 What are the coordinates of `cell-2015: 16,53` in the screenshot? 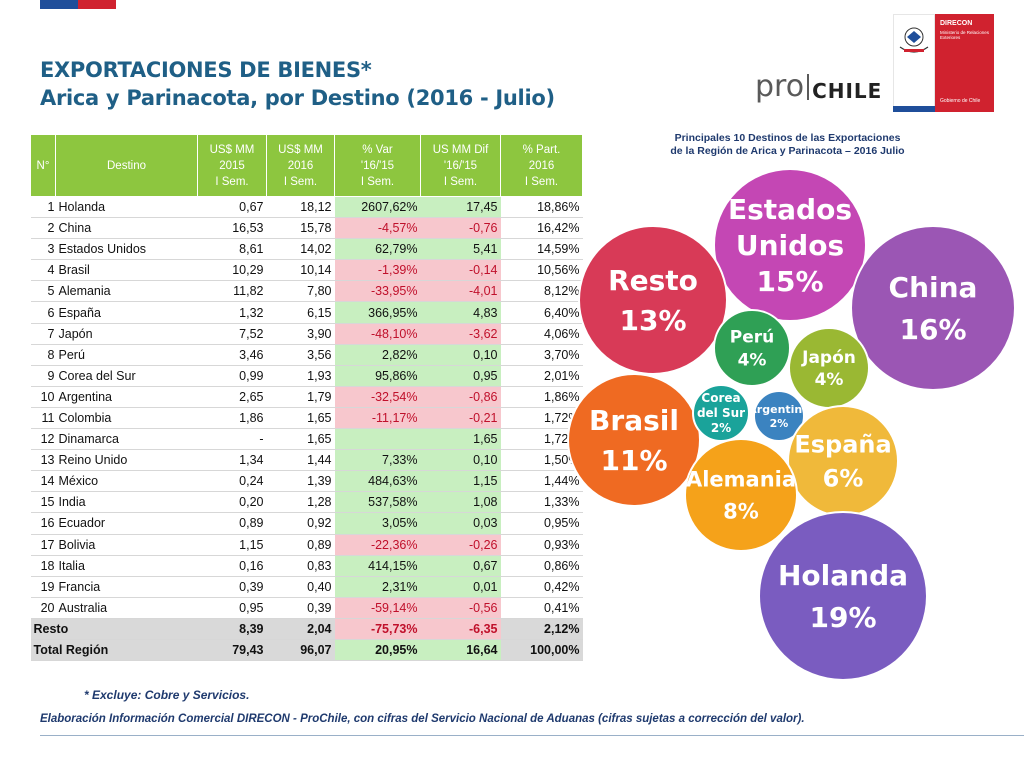 It's located at (232, 228).